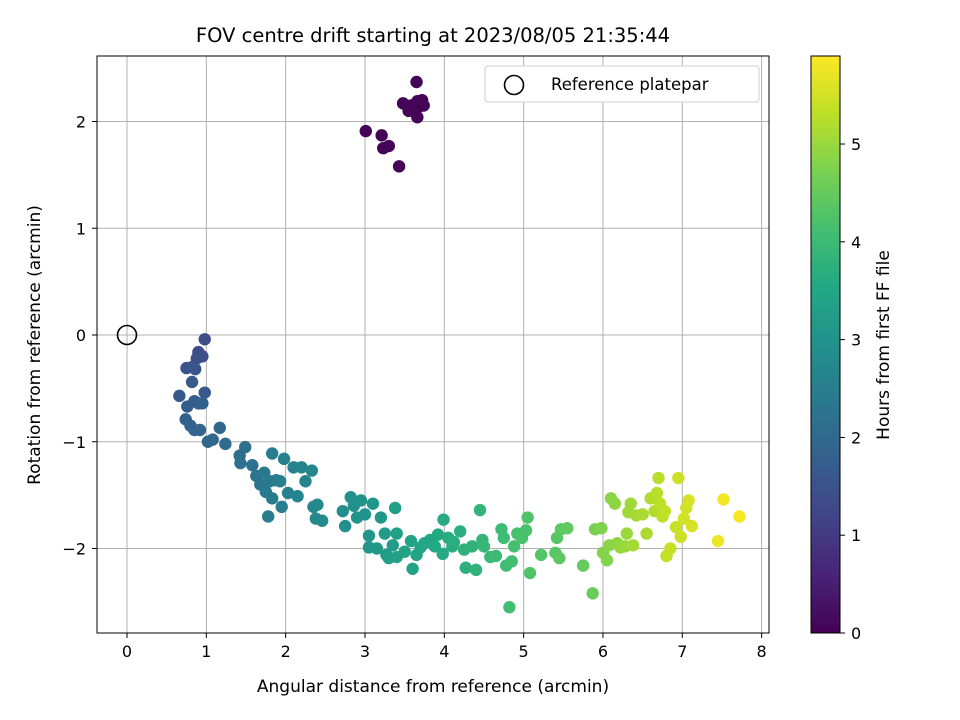 The width and height of the screenshot is (960, 720). I want to click on x-tick-label: 8, so click(762, 651).